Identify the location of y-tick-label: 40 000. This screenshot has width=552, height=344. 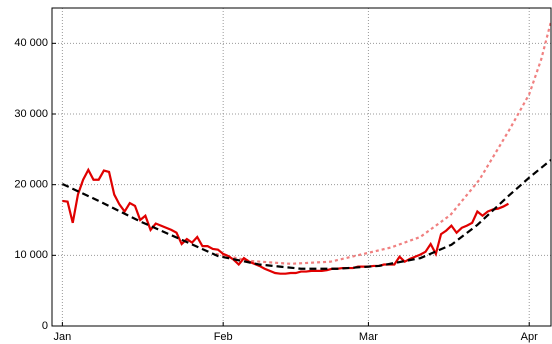
(31, 43).